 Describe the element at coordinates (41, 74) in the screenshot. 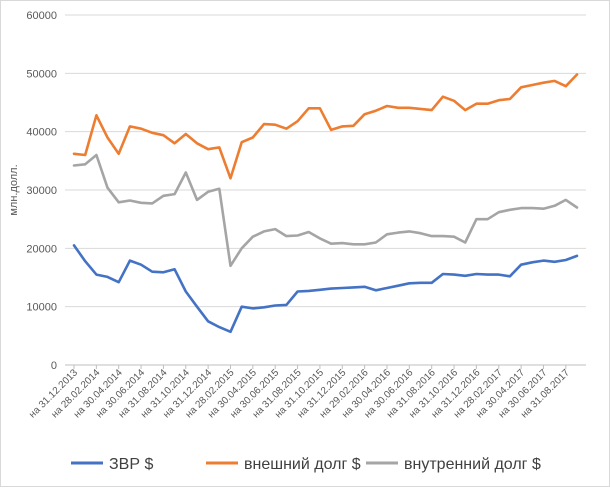

I see `y-tick-label: 50000` at that location.